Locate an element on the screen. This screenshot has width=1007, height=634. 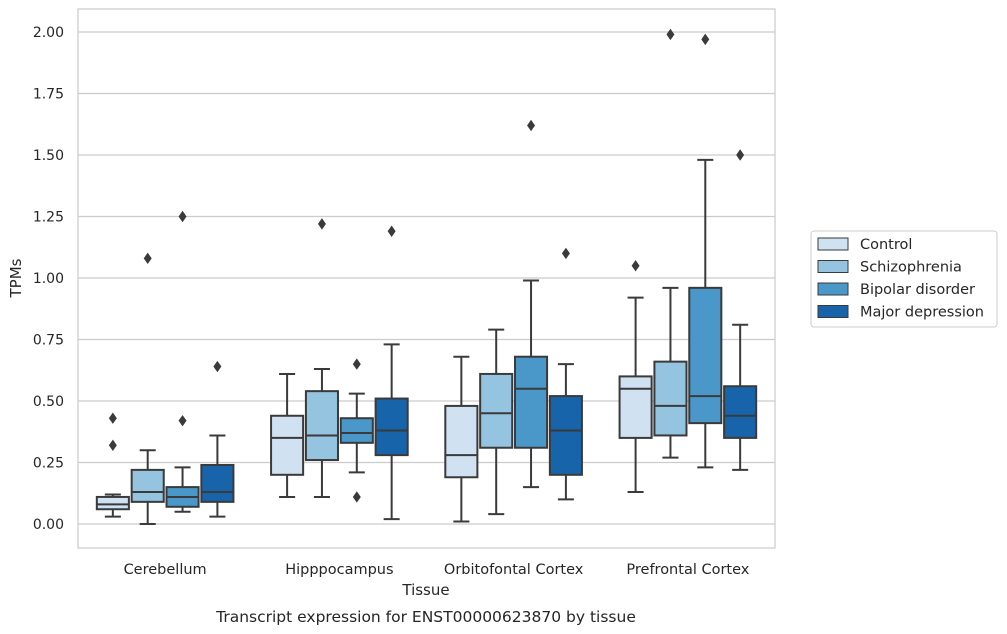
y-tick-label: 0.00 is located at coordinates (48, 525).